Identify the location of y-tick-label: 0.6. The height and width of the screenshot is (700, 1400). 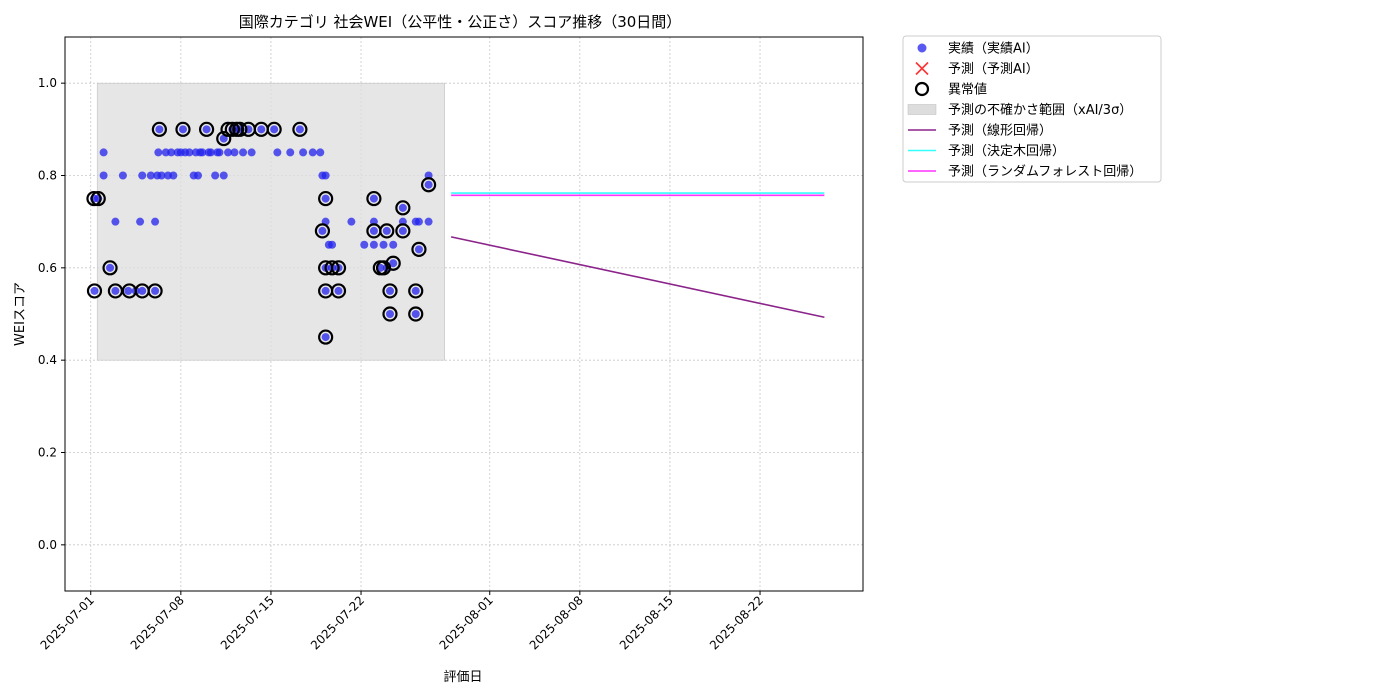
(47, 268).